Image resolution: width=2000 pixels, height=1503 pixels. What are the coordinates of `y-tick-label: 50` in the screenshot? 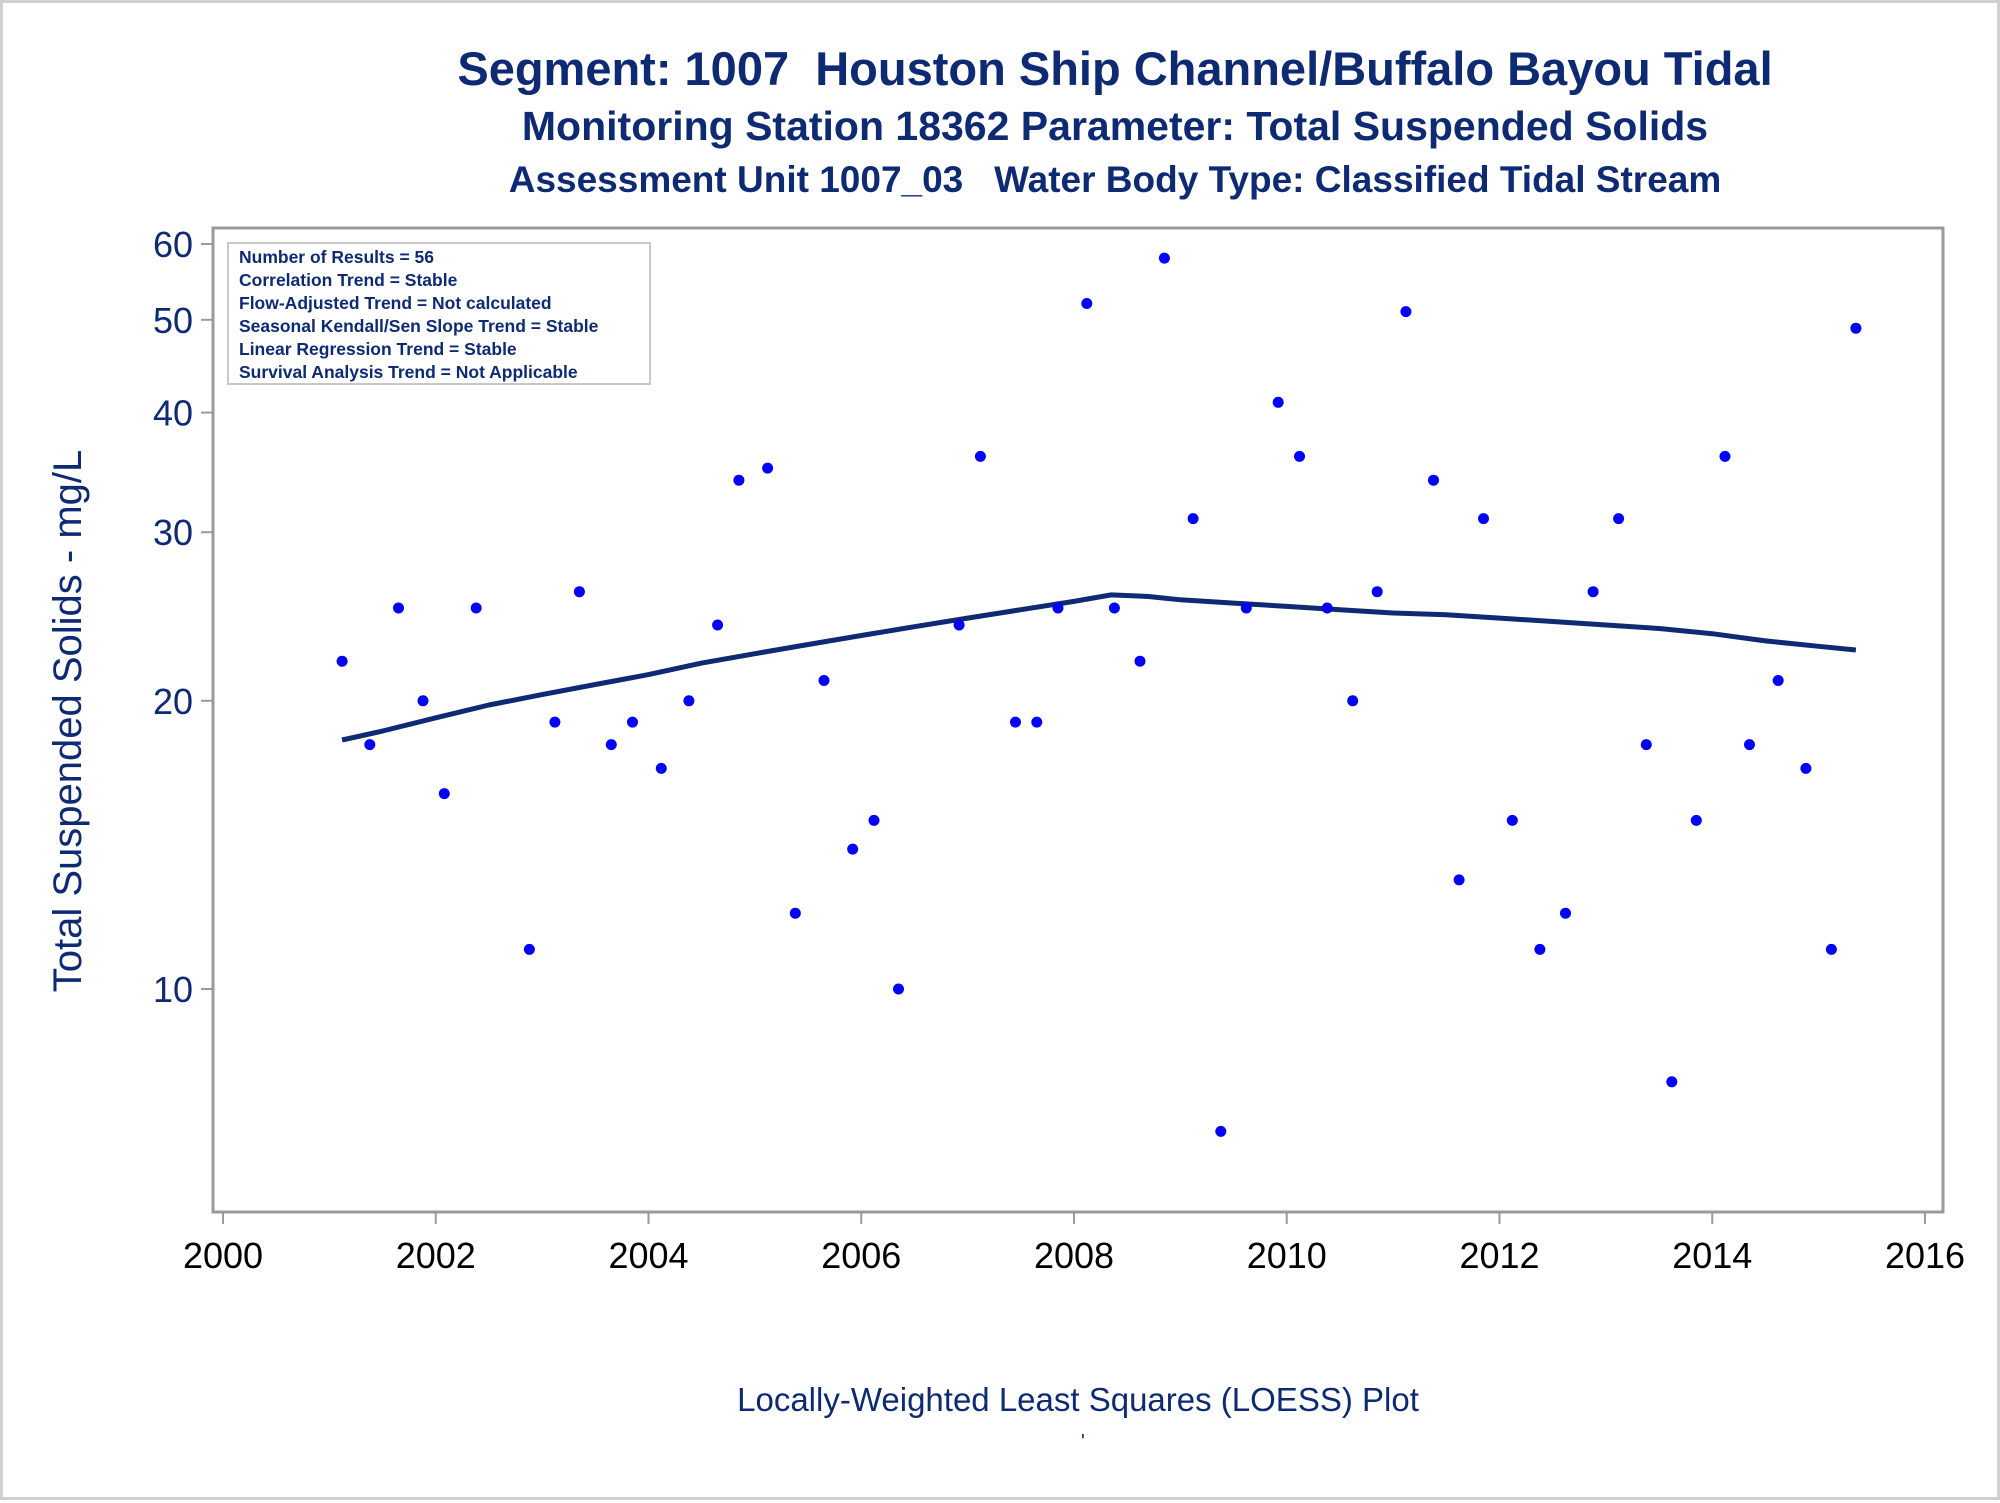 It's located at (173, 320).